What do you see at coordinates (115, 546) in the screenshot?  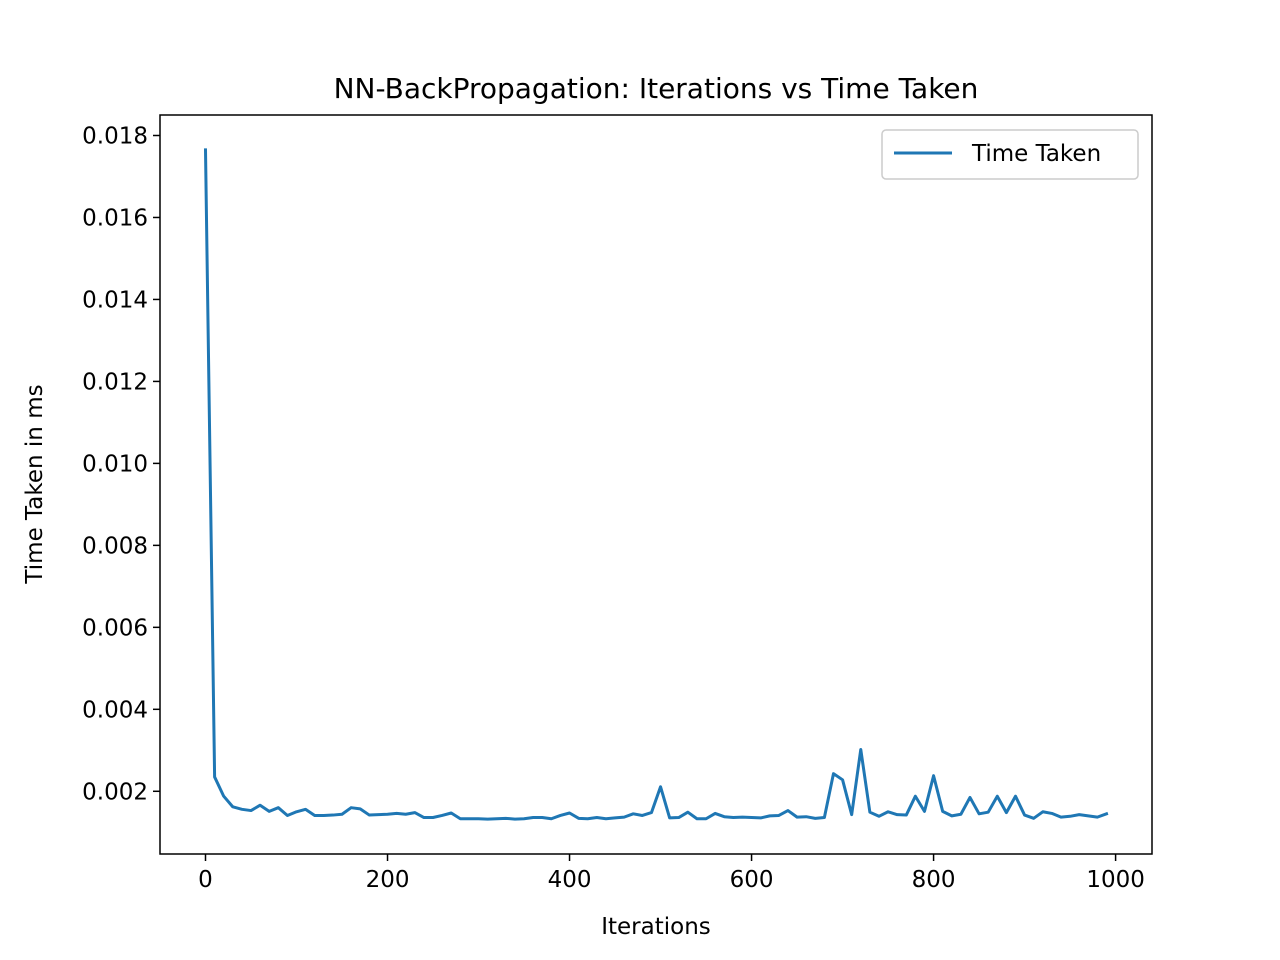 I see `y-tick-label: 0.008` at bounding box center [115, 546].